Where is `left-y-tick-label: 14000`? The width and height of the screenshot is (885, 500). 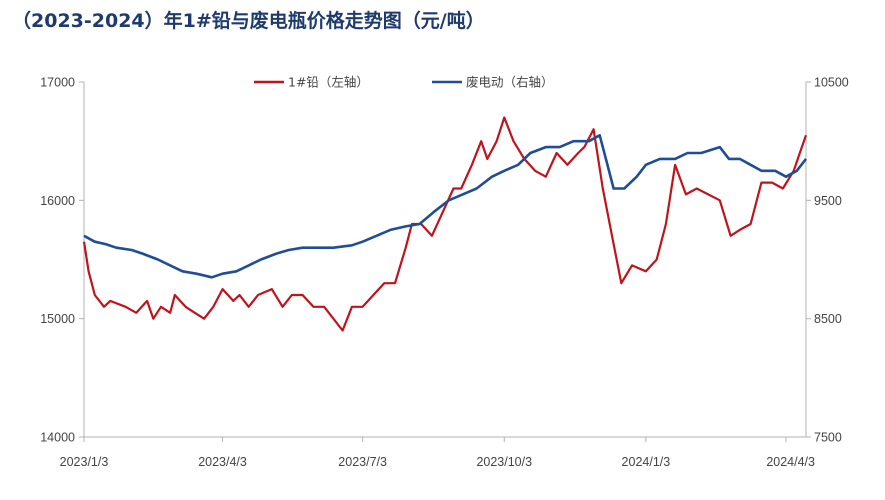 left-y-tick-label: 14000 is located at coordinates (57, 438).